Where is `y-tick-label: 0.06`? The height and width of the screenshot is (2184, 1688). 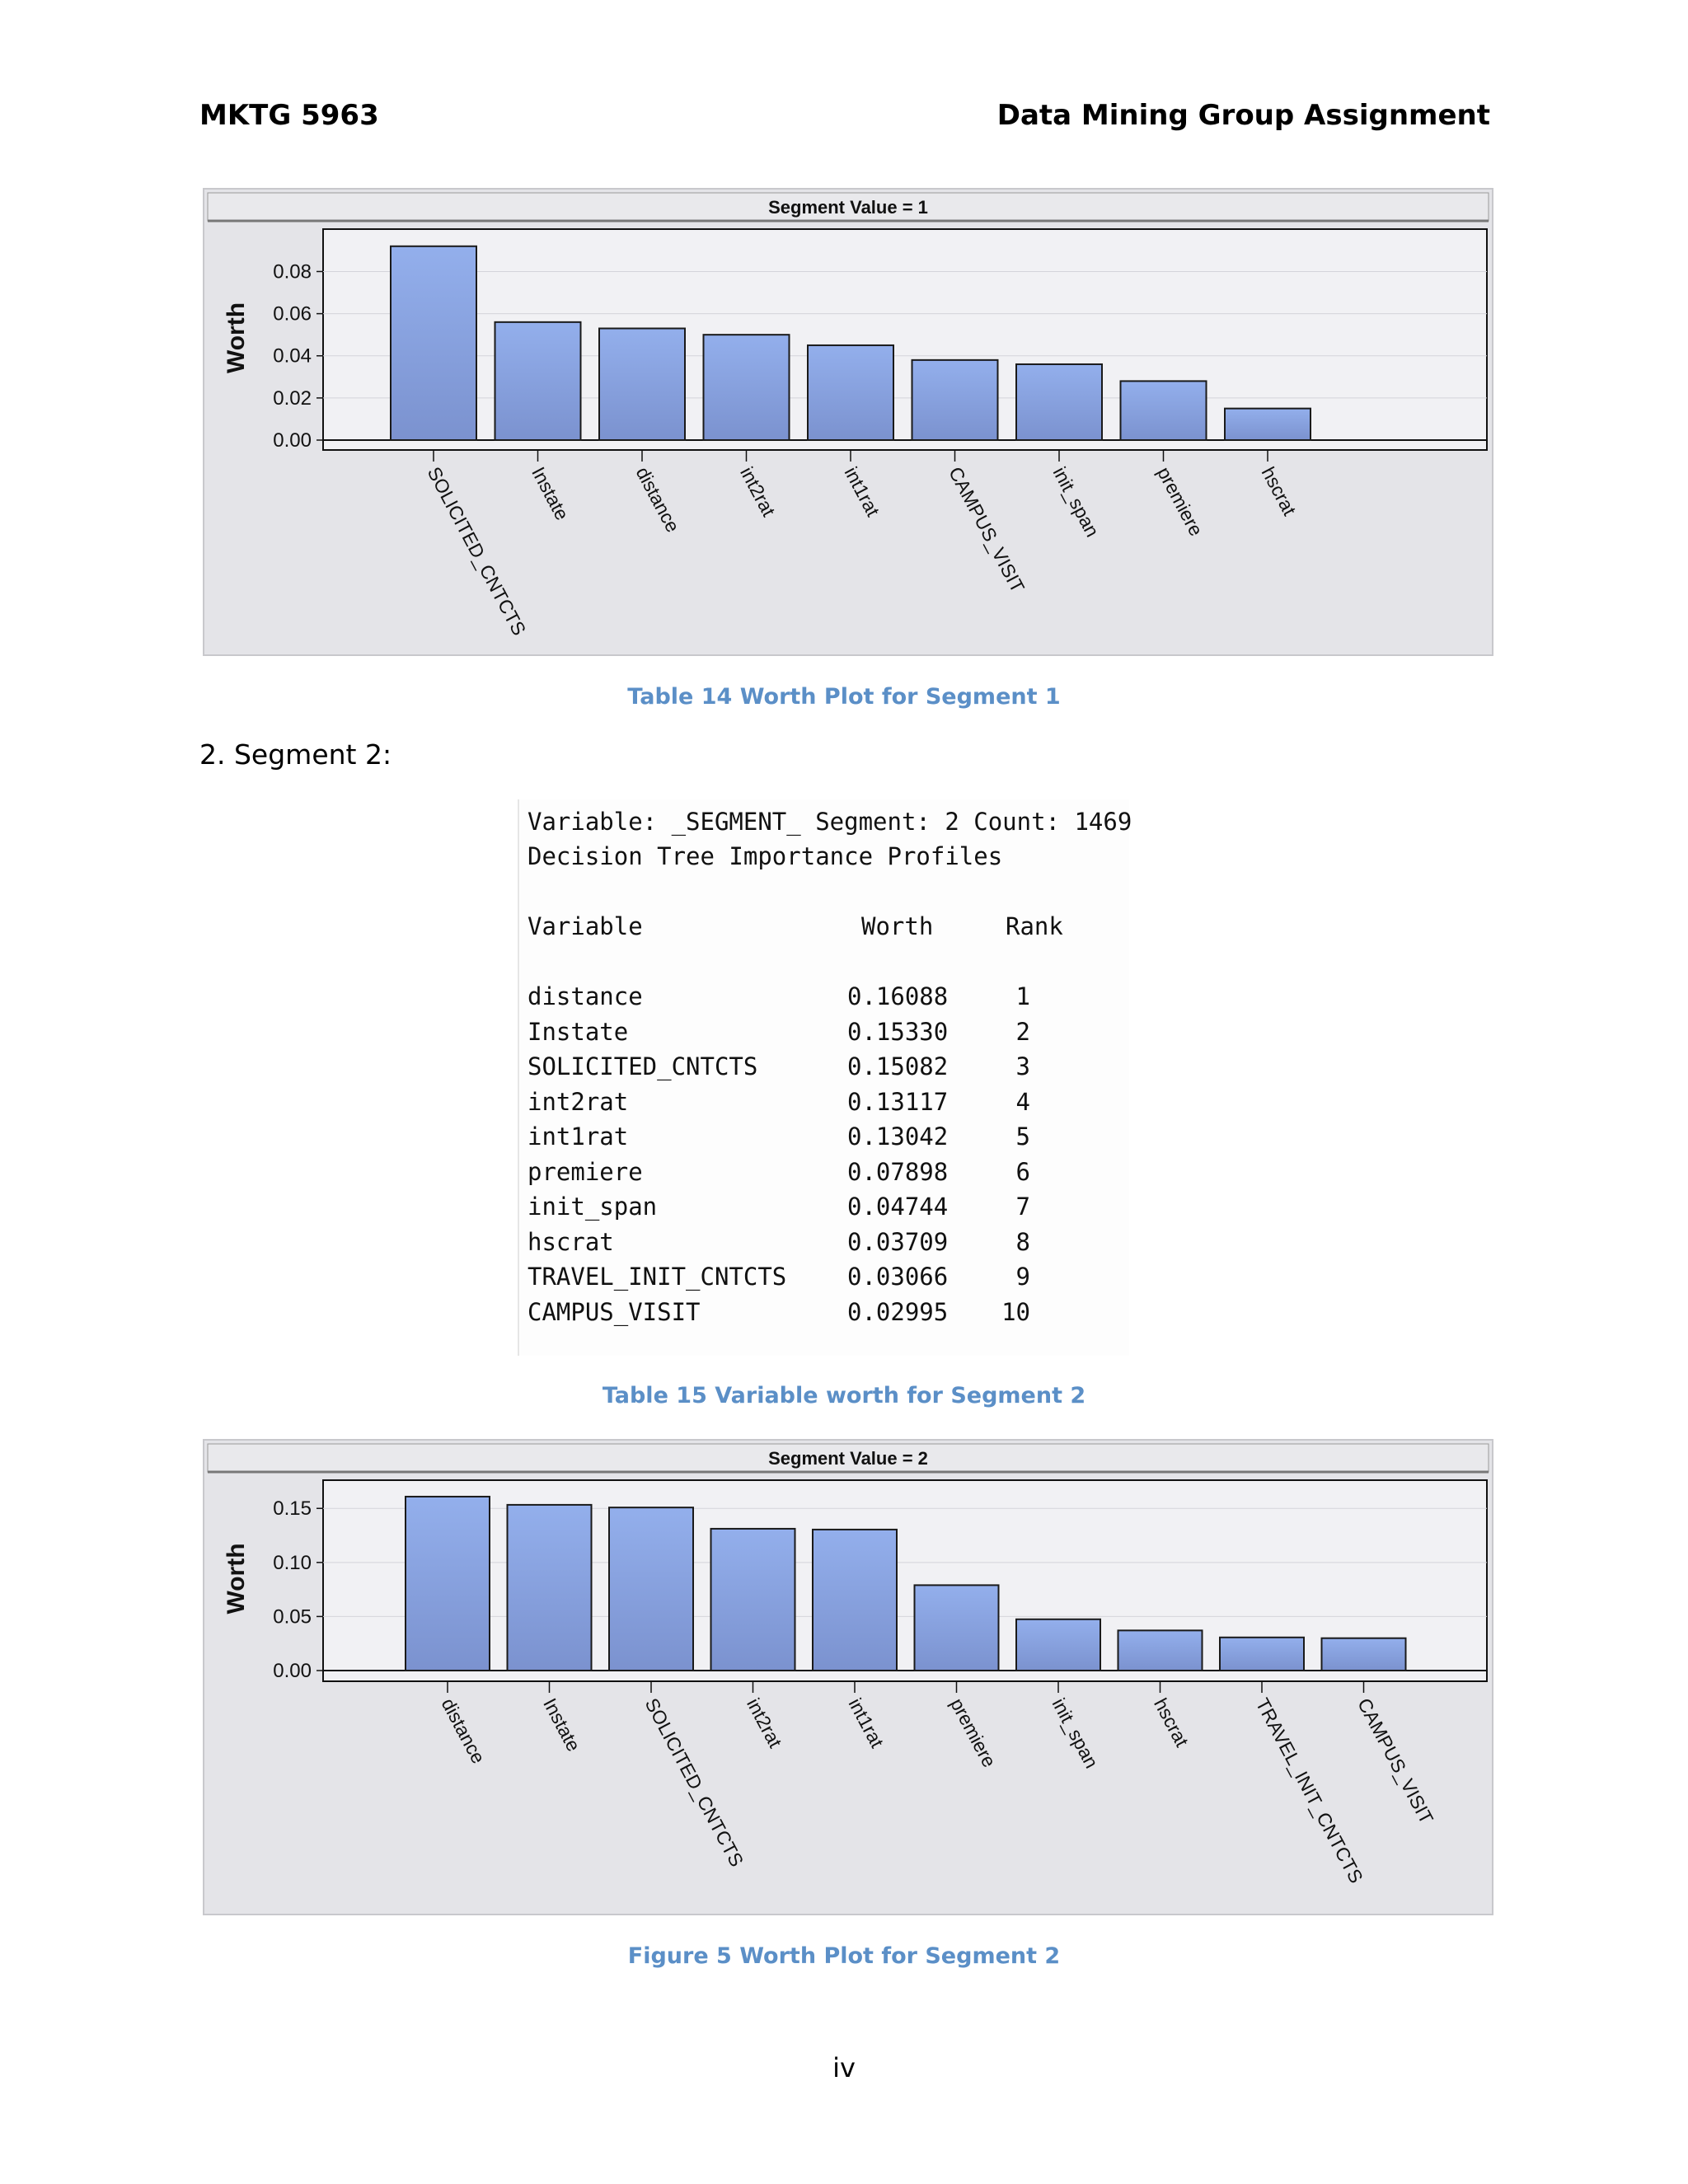
y-tick-label: 0.06 is located at coordinates (293, 314).